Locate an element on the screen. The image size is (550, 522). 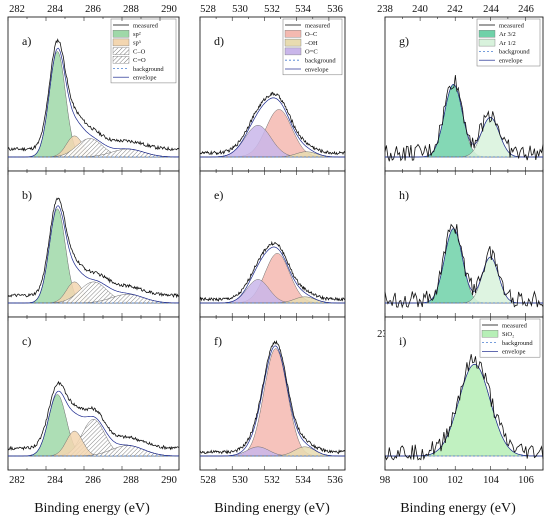
panel-f: f) is located at coordinates (272, 393).